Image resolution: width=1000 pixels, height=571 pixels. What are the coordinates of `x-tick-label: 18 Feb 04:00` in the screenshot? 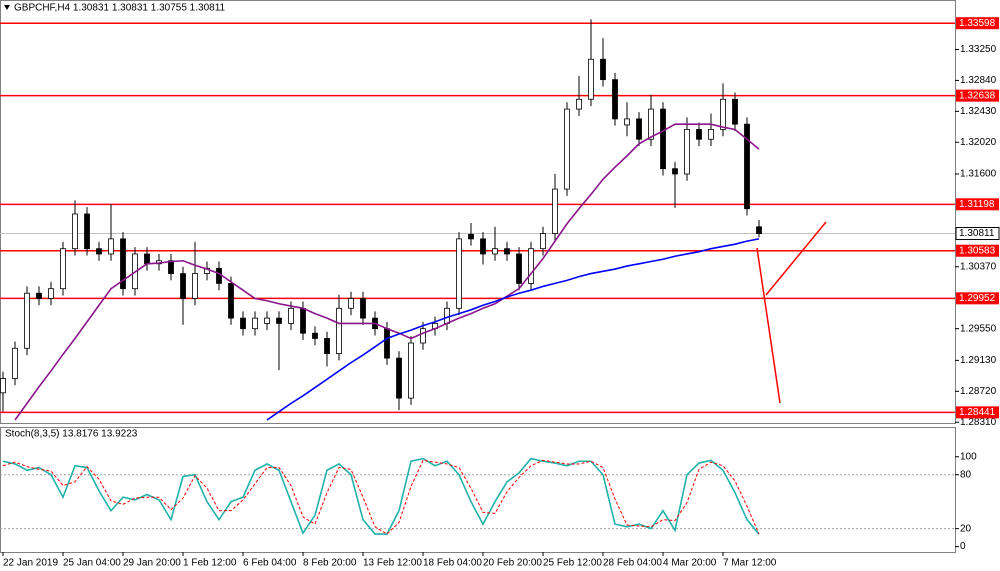 It's located at (452, 563).